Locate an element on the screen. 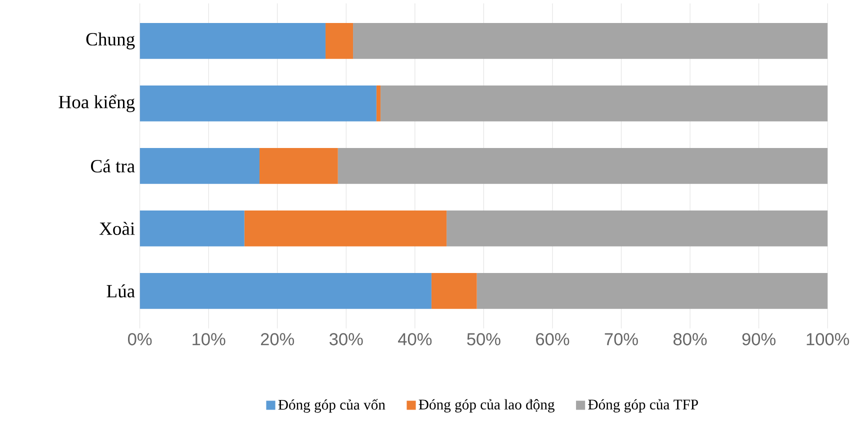 The height and width of the screenshot is (438, 865). x-tick-label: 100% is located at coordinates (828, 339).